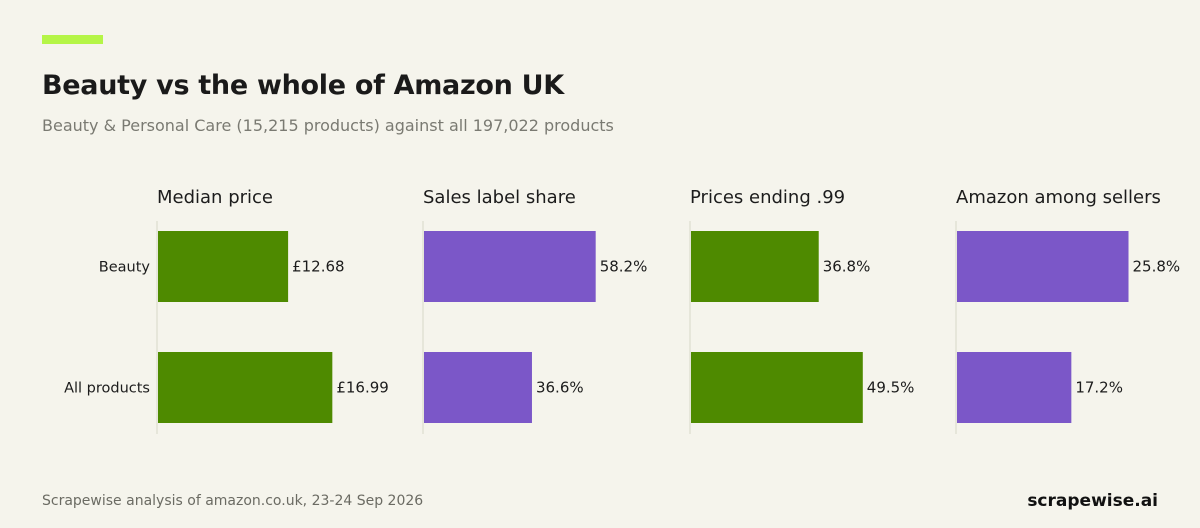 This screenshot has height=528, width=1200. Describe the element at coordinates (1043, 266) in the screenshot. I see `bar-amazon-among-sellers-beauty` at that location.